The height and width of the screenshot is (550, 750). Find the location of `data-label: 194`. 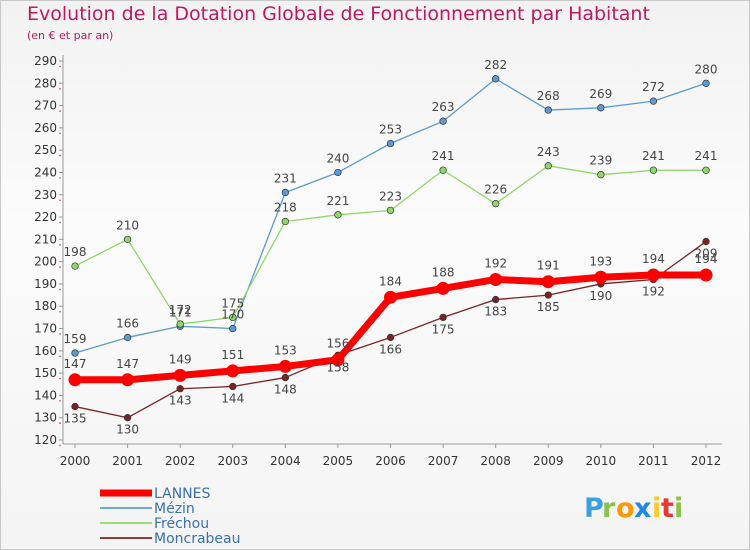

data-label: 194 is located at coordinates (706, 259).